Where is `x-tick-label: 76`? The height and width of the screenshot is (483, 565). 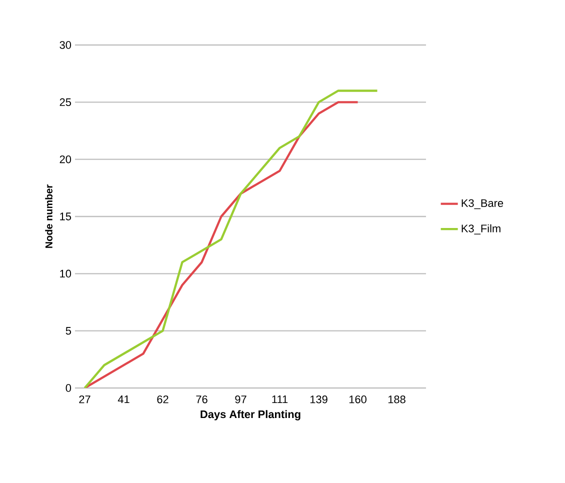 x-tick-label: 76 is located at coordinates (202, 400).